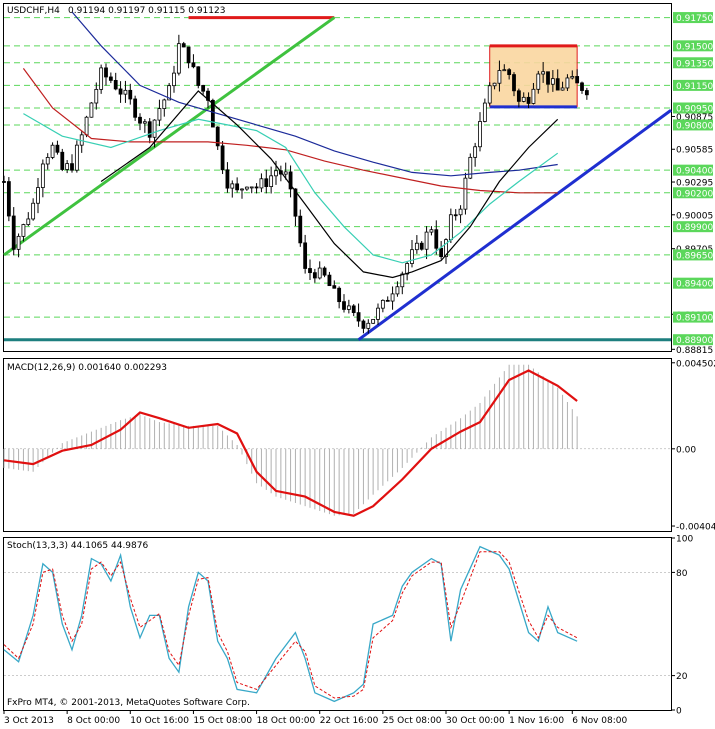 The image size is (715, 729). I want to click on stoch-tick-label: 20, so click(682, 677).